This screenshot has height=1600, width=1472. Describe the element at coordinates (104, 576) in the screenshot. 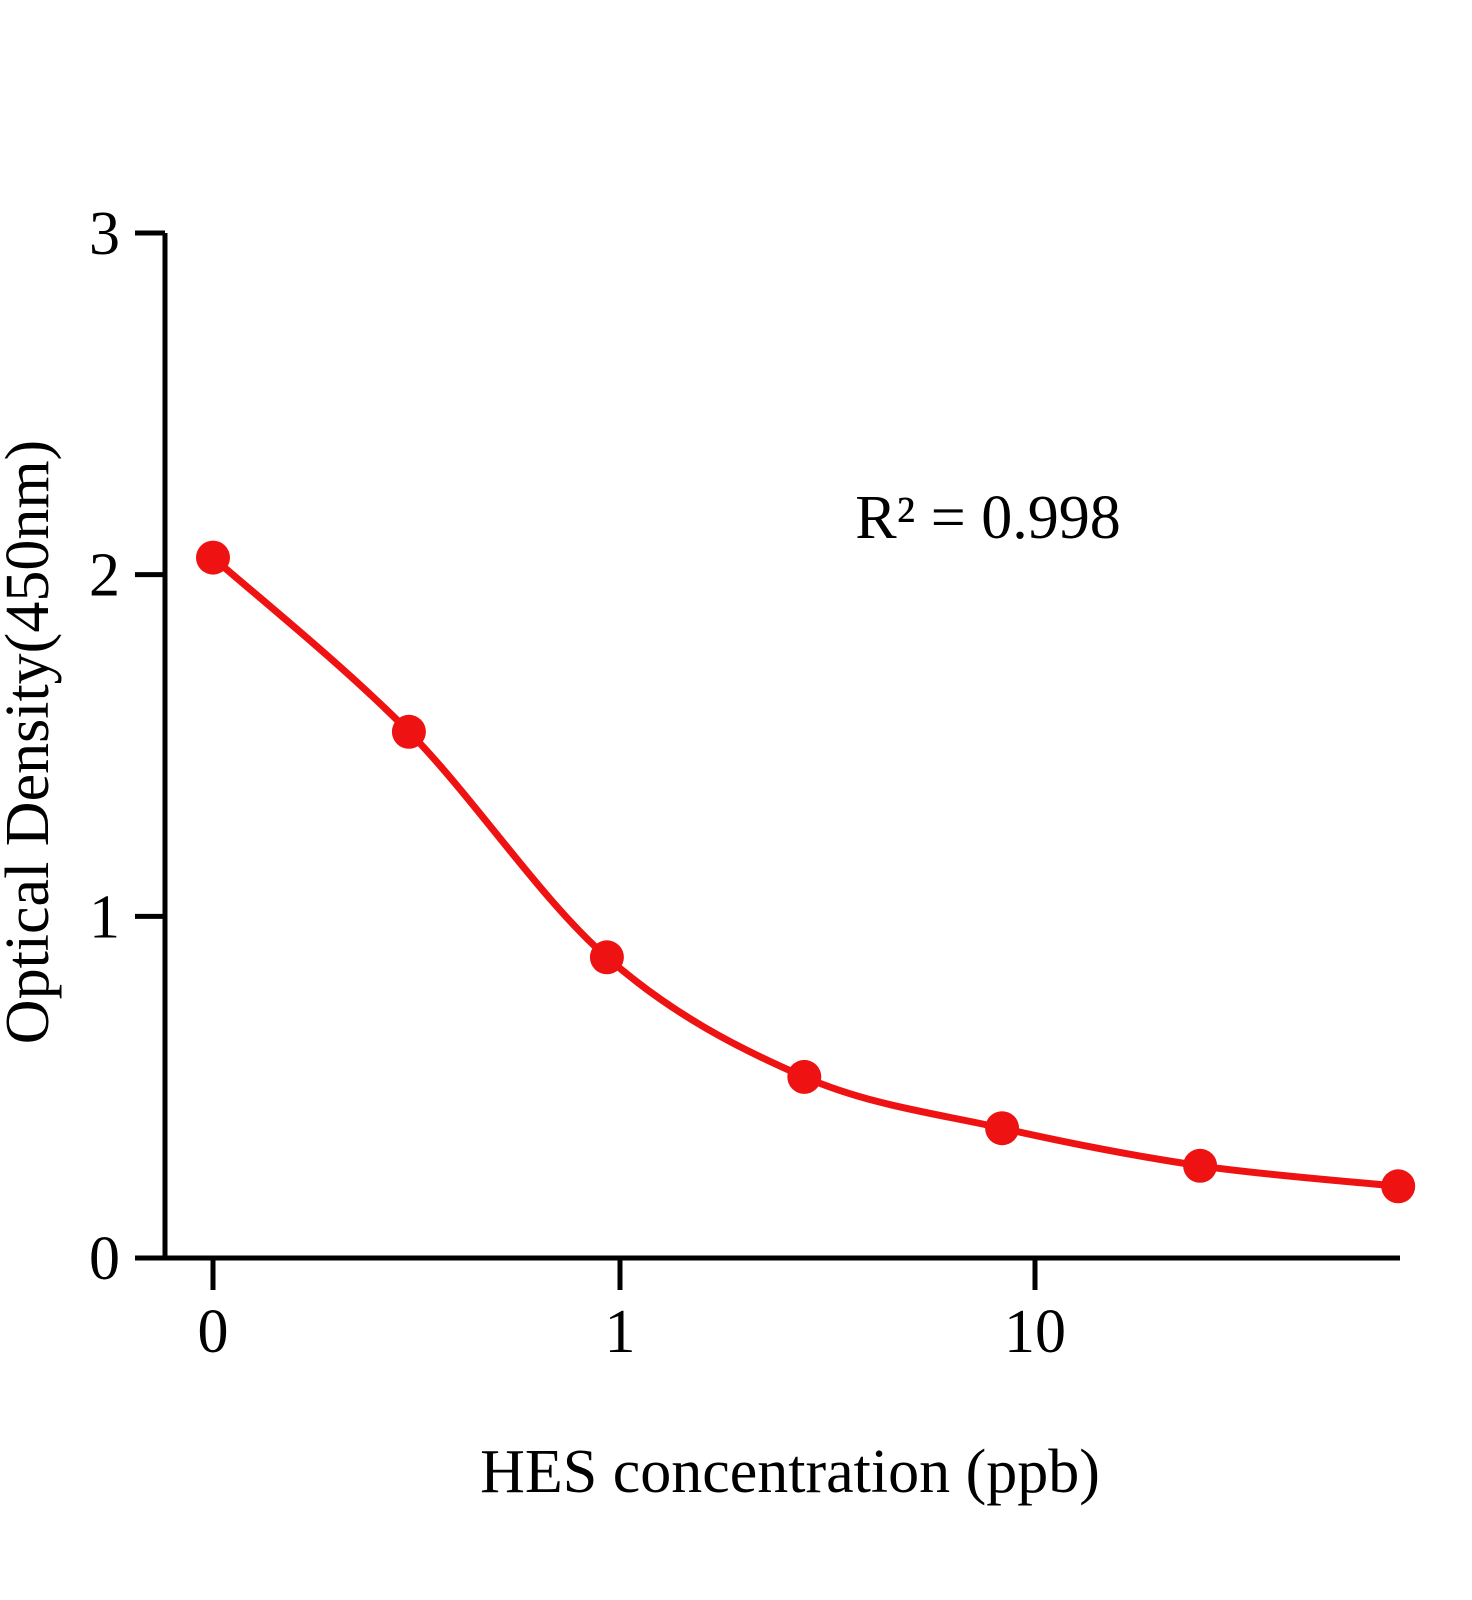

I see `y-tick-label: 2` at that location.